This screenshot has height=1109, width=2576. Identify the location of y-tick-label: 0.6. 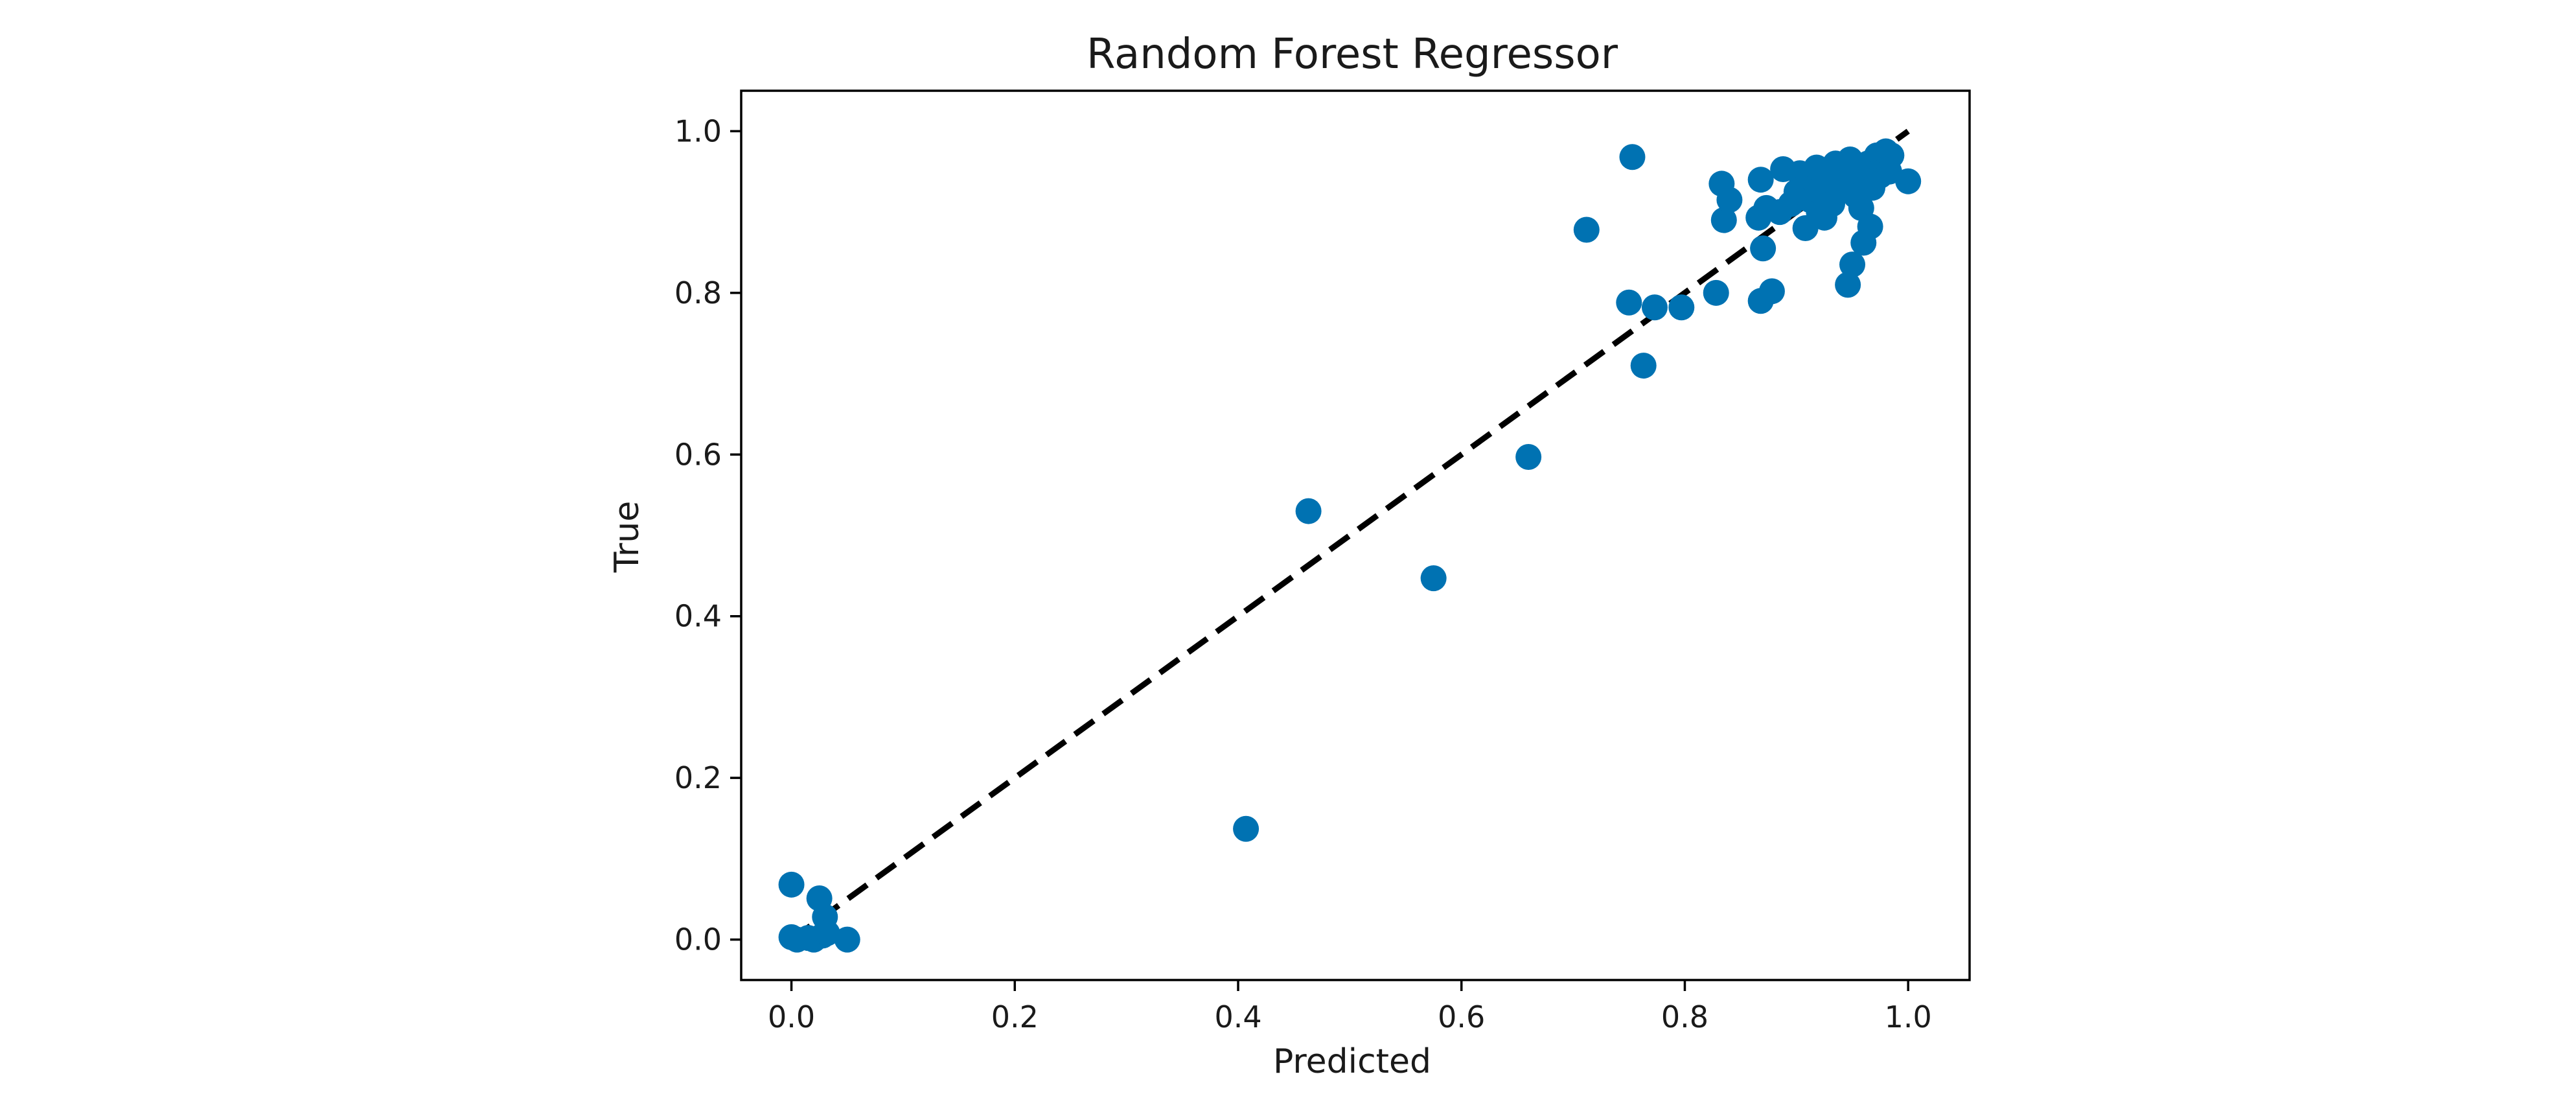
(698, 454).